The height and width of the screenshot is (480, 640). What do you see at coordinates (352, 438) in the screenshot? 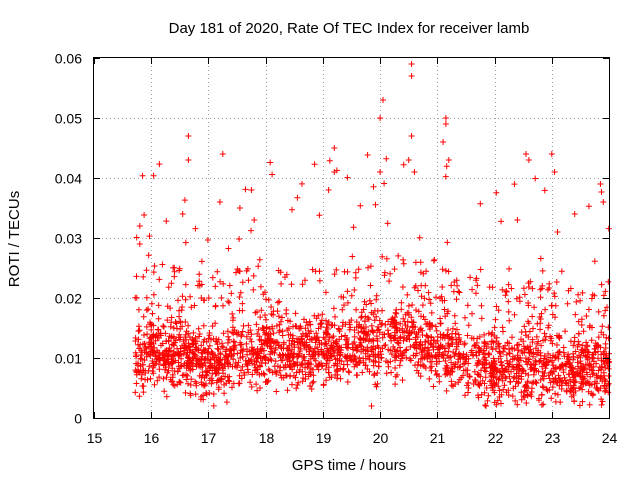
I see `x-tick-labels: 15 16 17 18 19 20 21 22 23 24` at bounding box center [352, 438].